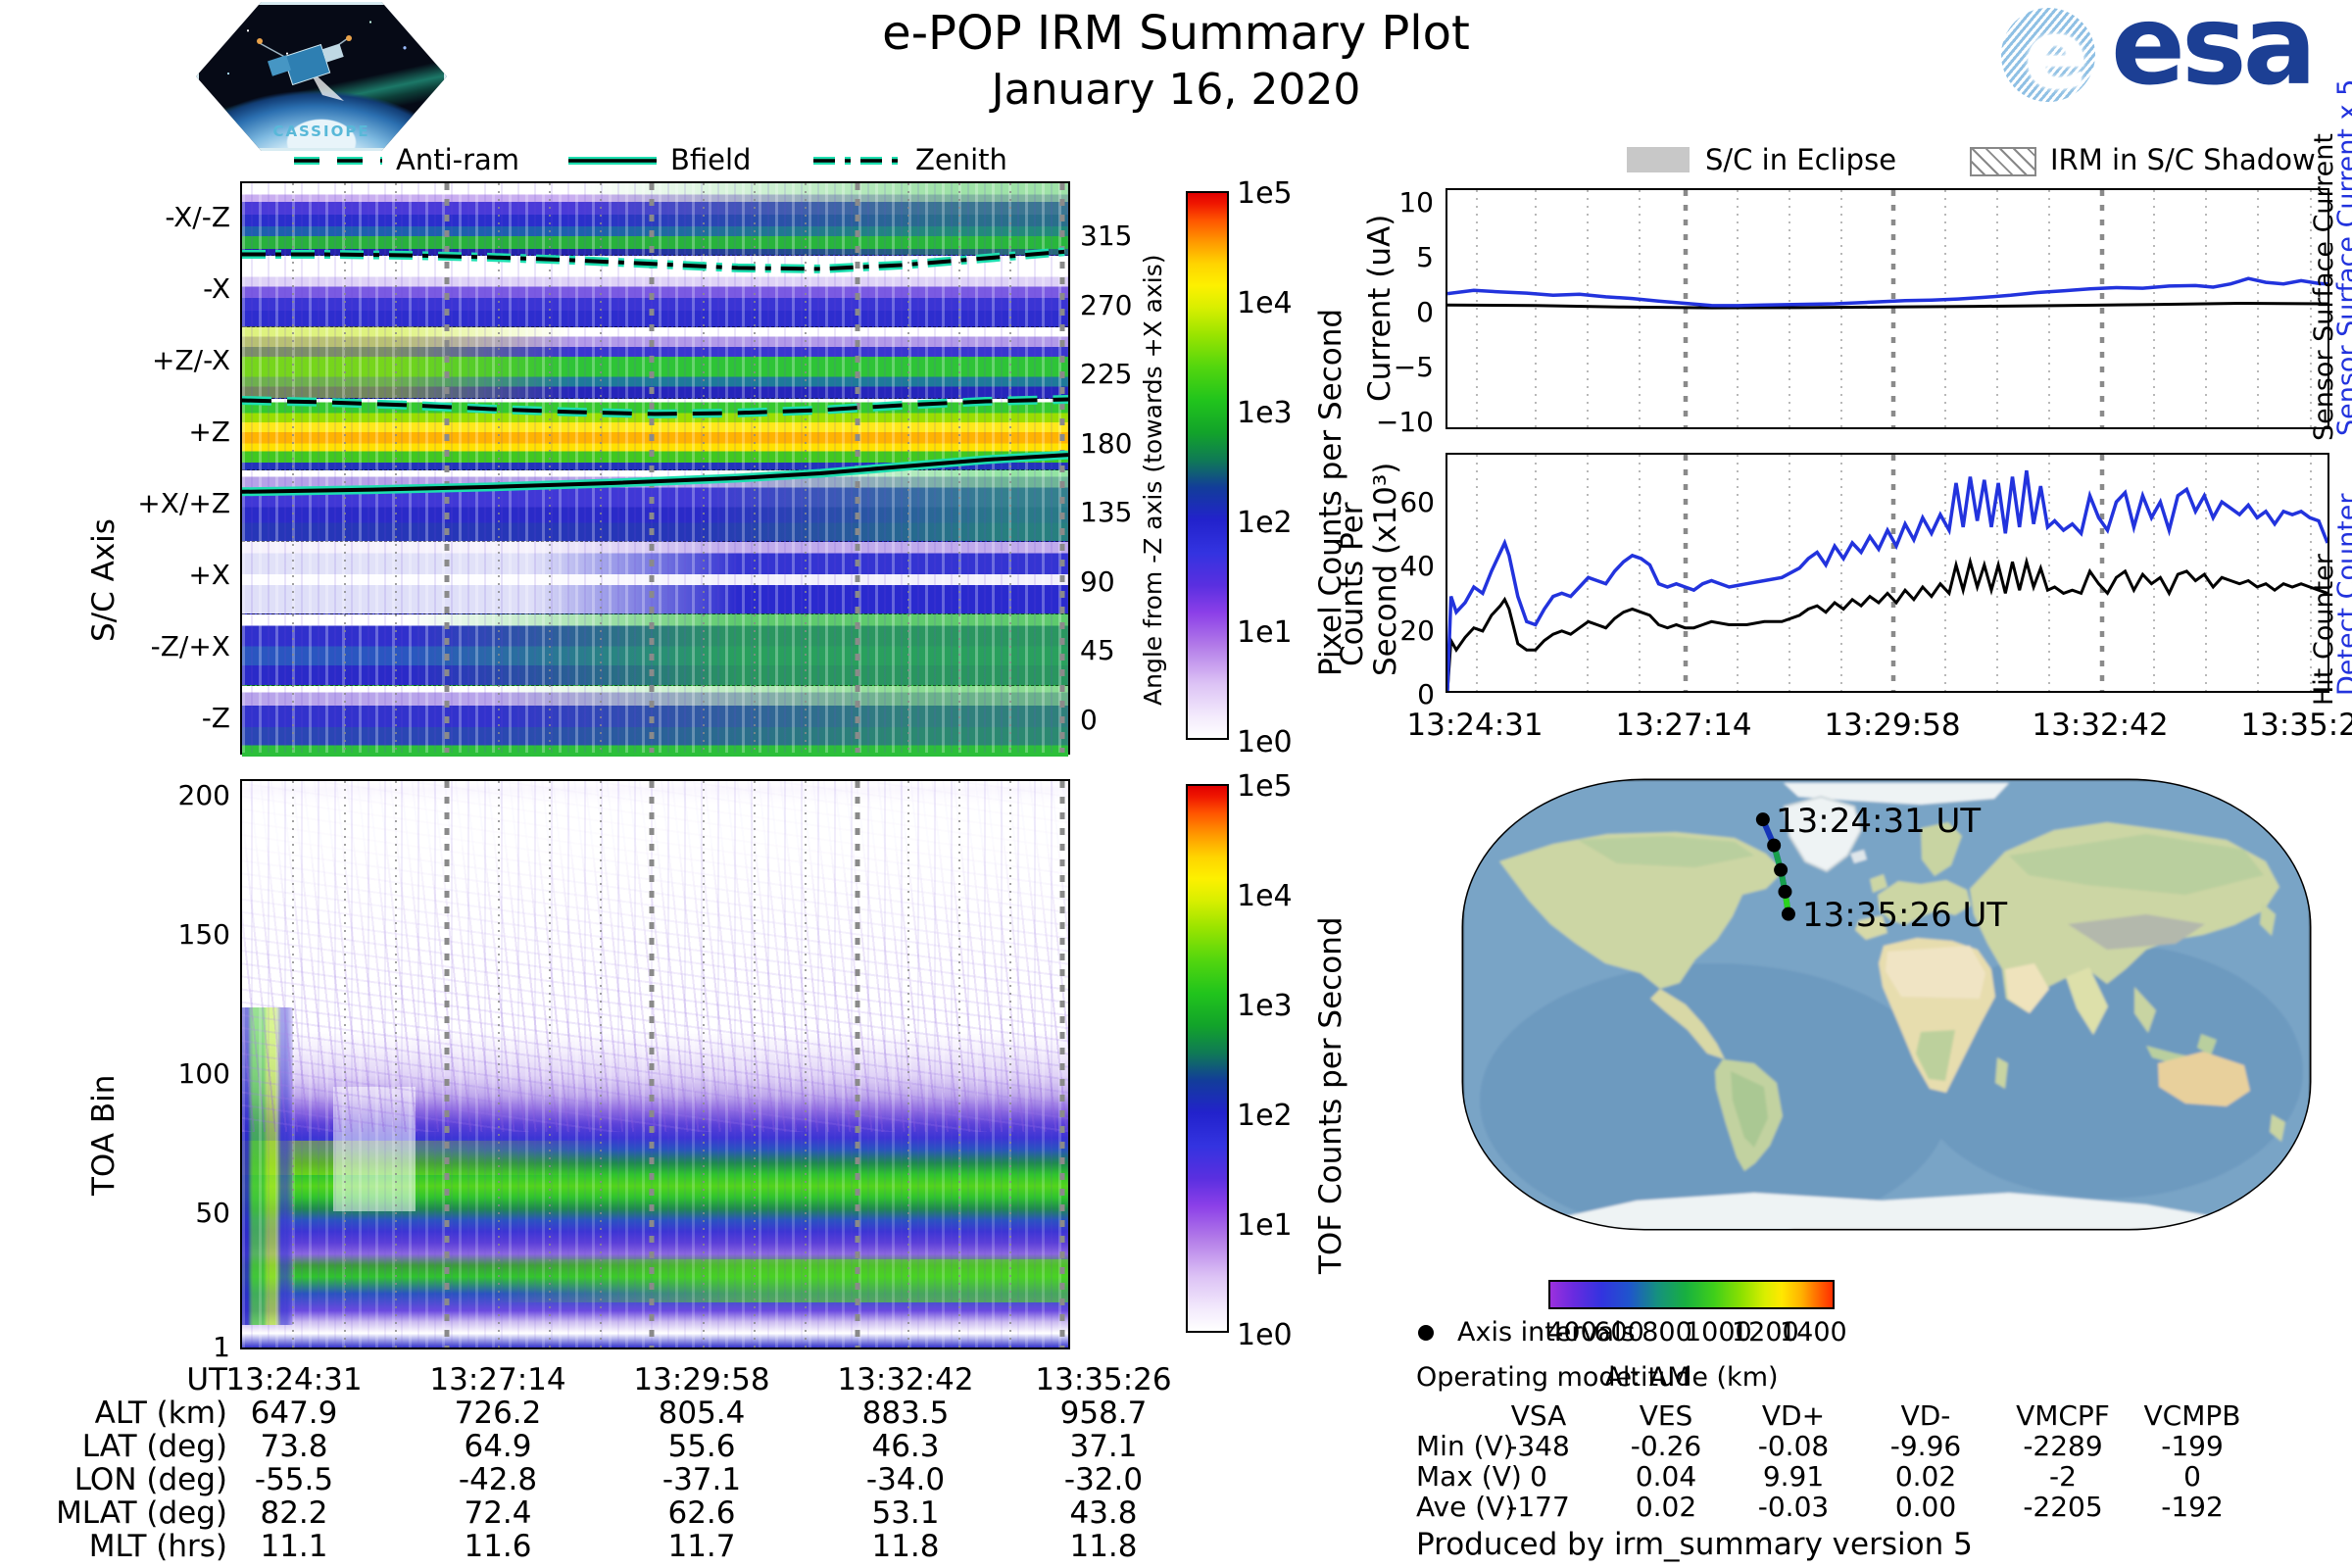  Describe the element at coordinates (1106, 236) in the screenshot. I see `angle-tick-315: 315` at that location.